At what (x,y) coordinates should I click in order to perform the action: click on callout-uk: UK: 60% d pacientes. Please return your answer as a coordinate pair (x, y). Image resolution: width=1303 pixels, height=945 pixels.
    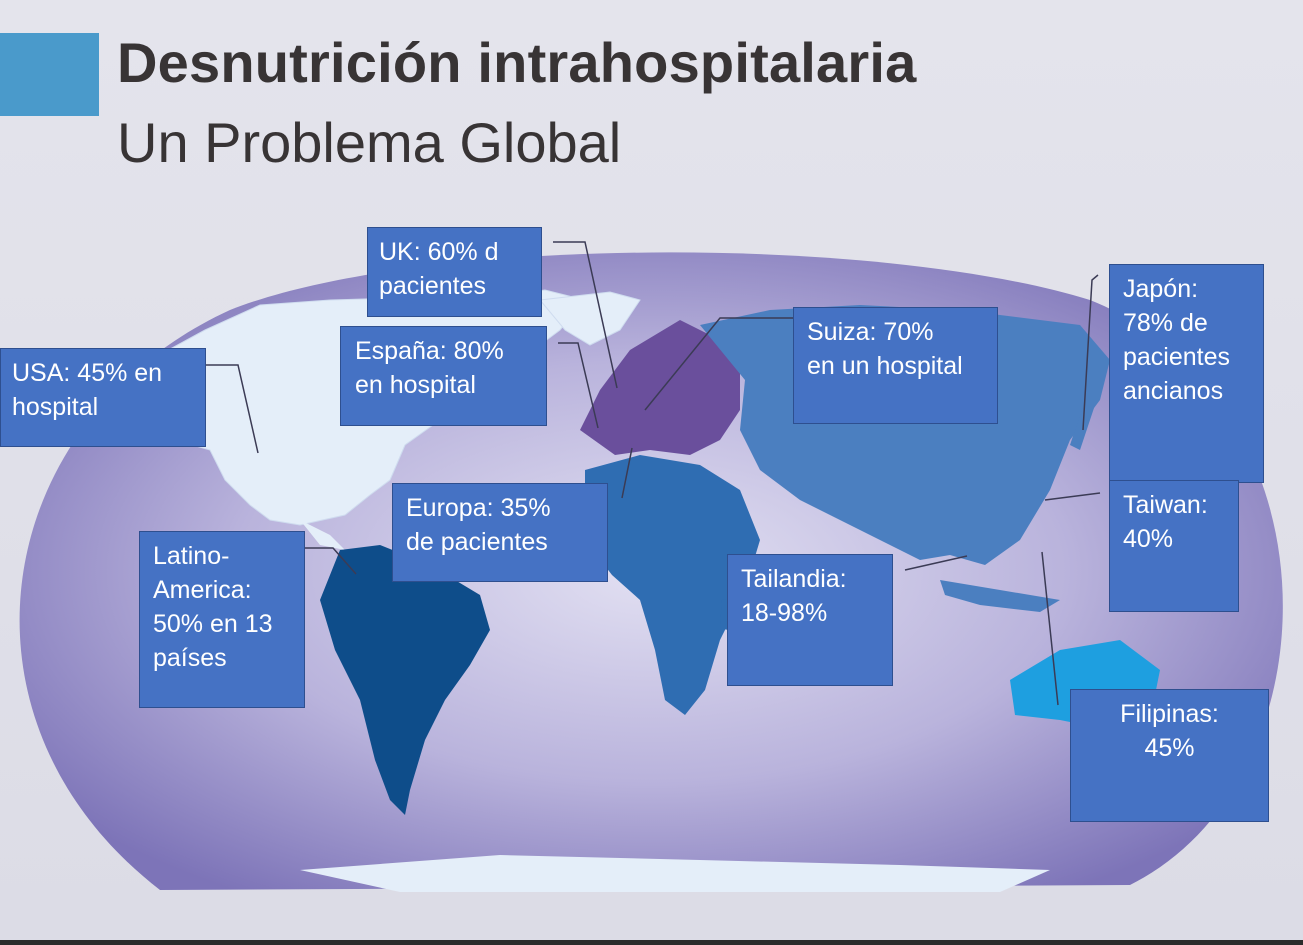
    Looking at the image, I should click on (454, 272).